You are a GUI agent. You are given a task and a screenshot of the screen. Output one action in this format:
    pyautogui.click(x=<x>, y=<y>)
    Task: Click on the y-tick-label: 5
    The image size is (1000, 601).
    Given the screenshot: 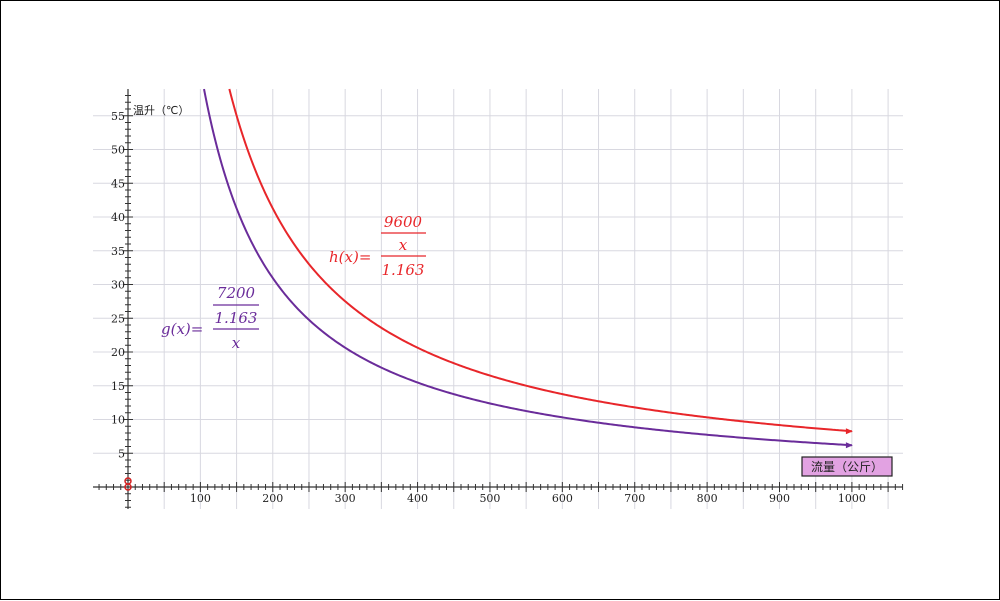 What is the action you would take?
    pyautogui.click(x=121, y=453)
    